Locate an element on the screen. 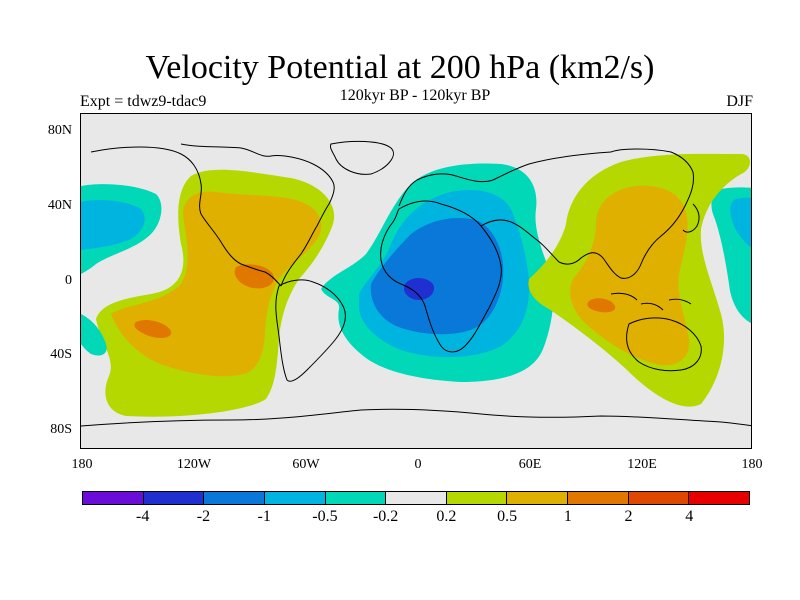  lon-label-120e: 120E is located at coordinates (642, 464).